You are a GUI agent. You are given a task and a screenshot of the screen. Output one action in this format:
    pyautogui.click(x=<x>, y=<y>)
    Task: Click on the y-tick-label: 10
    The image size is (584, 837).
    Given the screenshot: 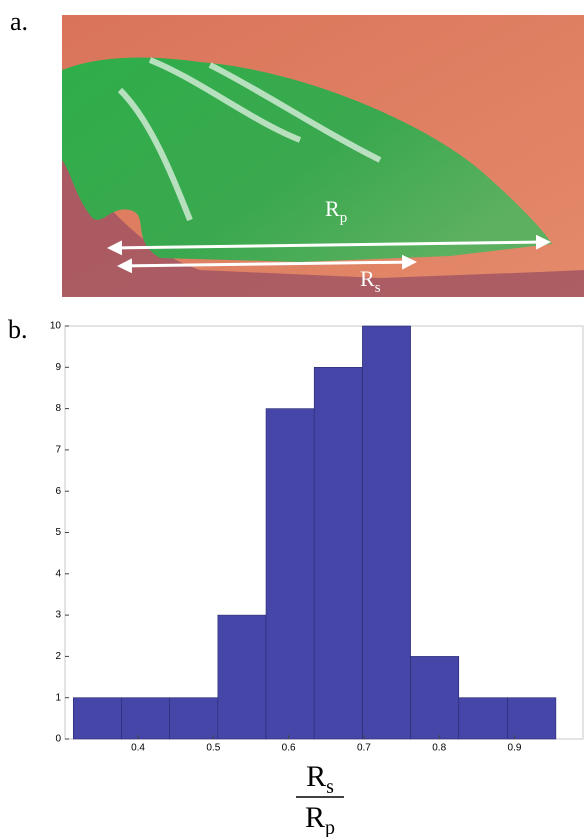 What is the action you would take?
    pyautogui.click(x=56, y=326)
    